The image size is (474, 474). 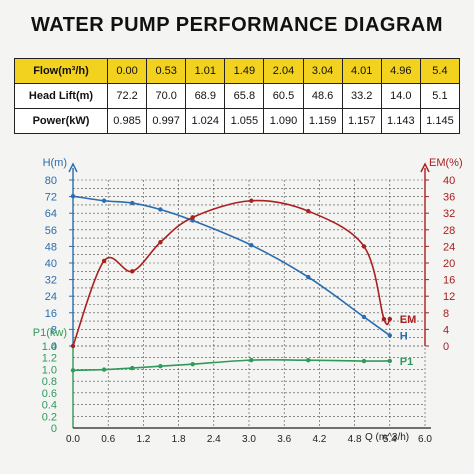 I want to click on series-line-p1, so click(x=231, y=365).